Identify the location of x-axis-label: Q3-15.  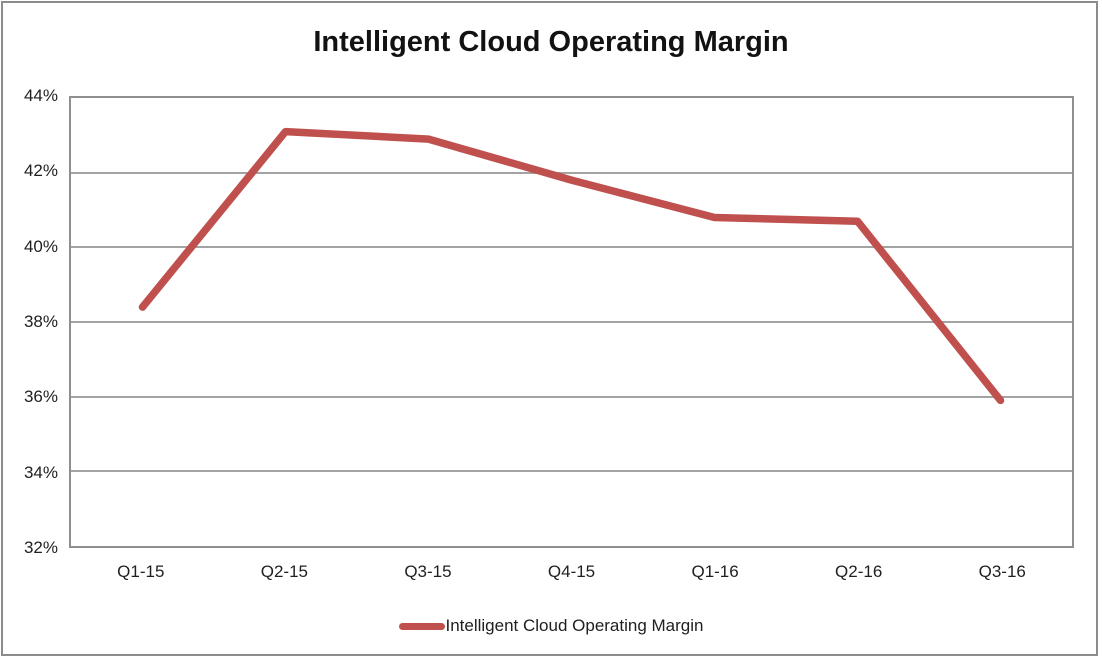
(428, 571).